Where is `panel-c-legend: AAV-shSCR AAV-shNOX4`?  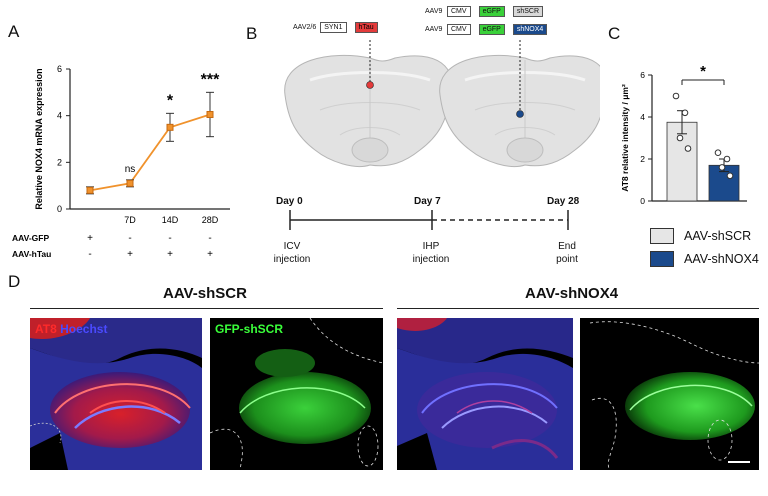 panel-c-legend: AAV-shSCR AAV-shNOX4 is located at coordinates (704, 247).